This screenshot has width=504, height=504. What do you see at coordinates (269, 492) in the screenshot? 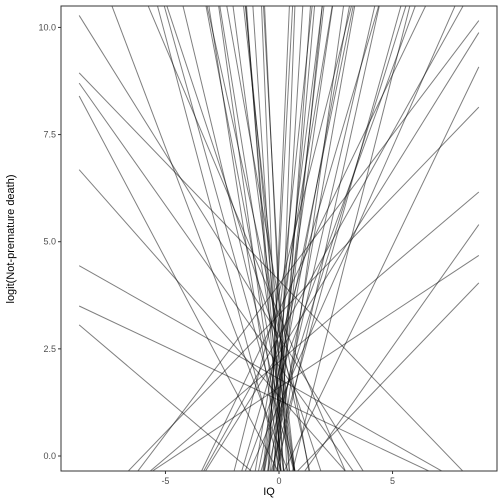
I see `x-axis-title: IQ` at bounding box center [269, 492].